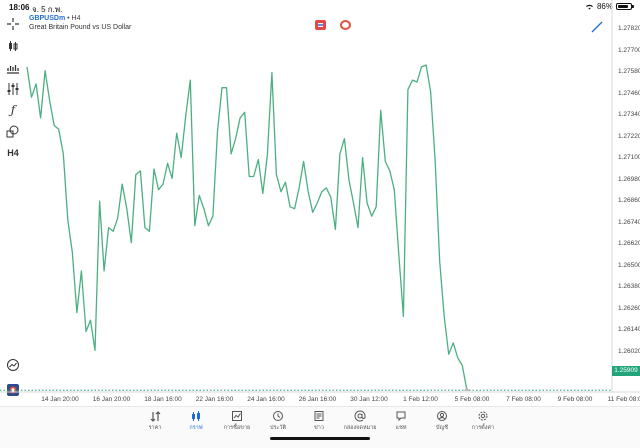 Image resolution: width=640 pixels, height=448 pixels. Describe the element at coordinates (604, 6) in the screenshot. I see `battery-percent: 86%` at that location.